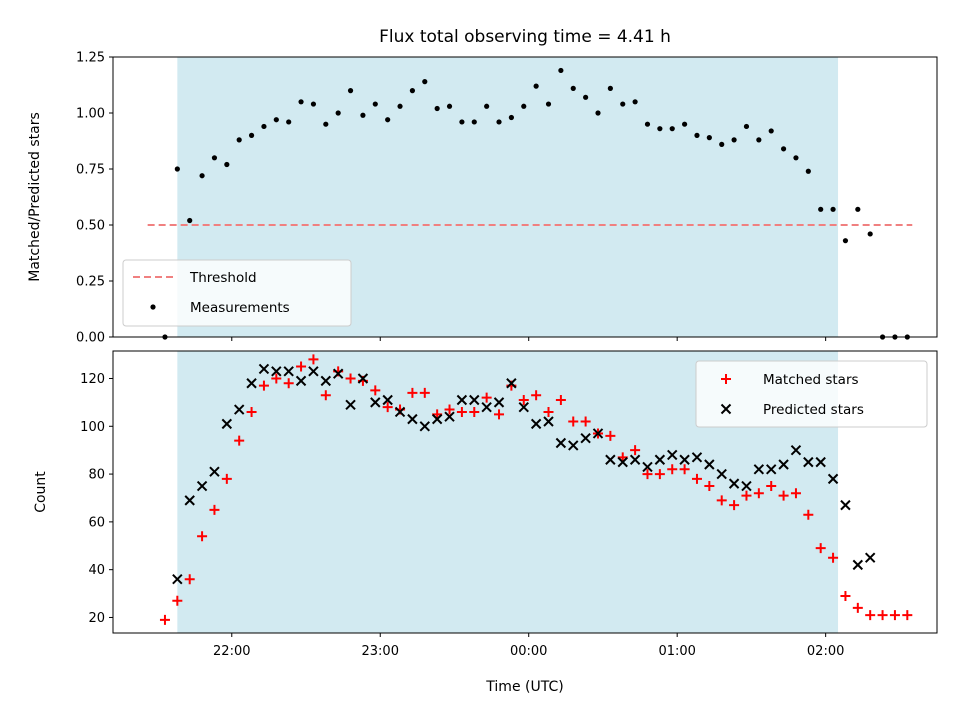 Image resolution: width=960 pixels, height=725 pixels. Describe the element at coordinates (96, 499) in the screenshot. I see `bottom-y-ticks: 20 40 60 80 100 120` at that location.